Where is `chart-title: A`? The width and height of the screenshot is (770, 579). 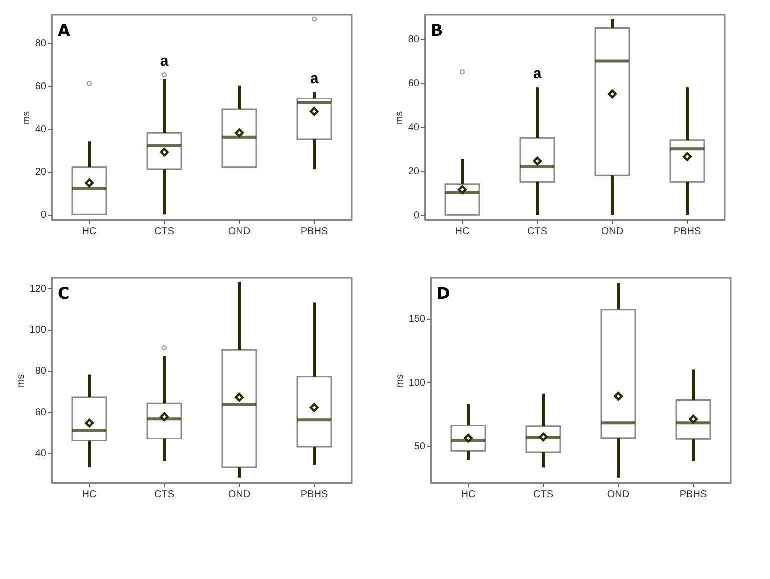
chart-title: A is located at coordinates (64, 30).